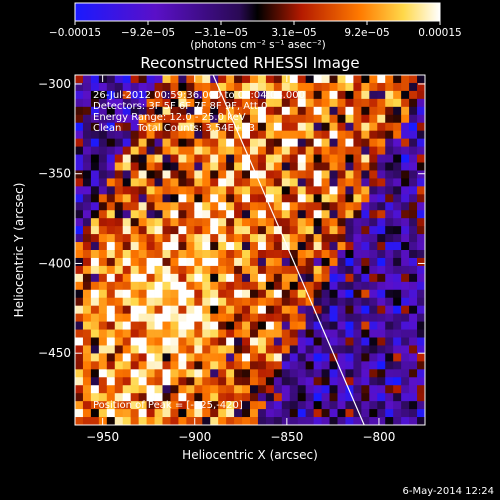 The width and height of the screenshot is (500, 500). Describe the element at coordinates (54, 174) in the screenshot. I see `y-tick-label: −350` at that location.